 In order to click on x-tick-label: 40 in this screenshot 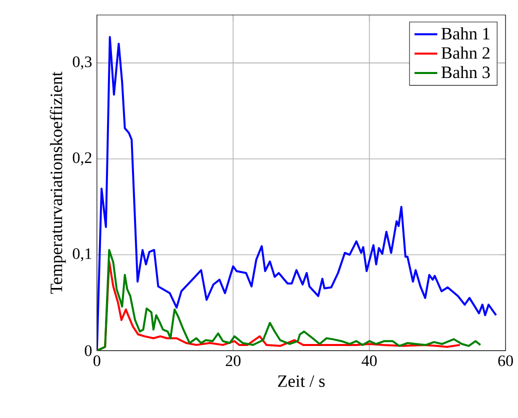, I will do `click(369, 361)`.